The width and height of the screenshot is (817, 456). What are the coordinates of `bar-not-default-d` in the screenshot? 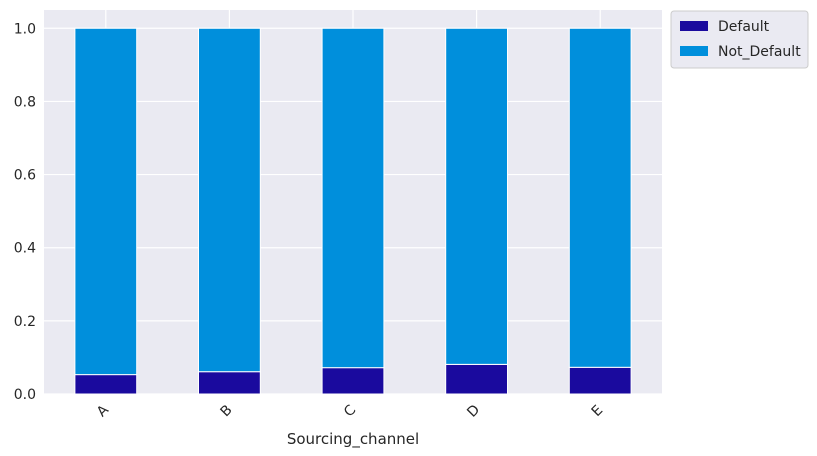 It's located at (477, 196).